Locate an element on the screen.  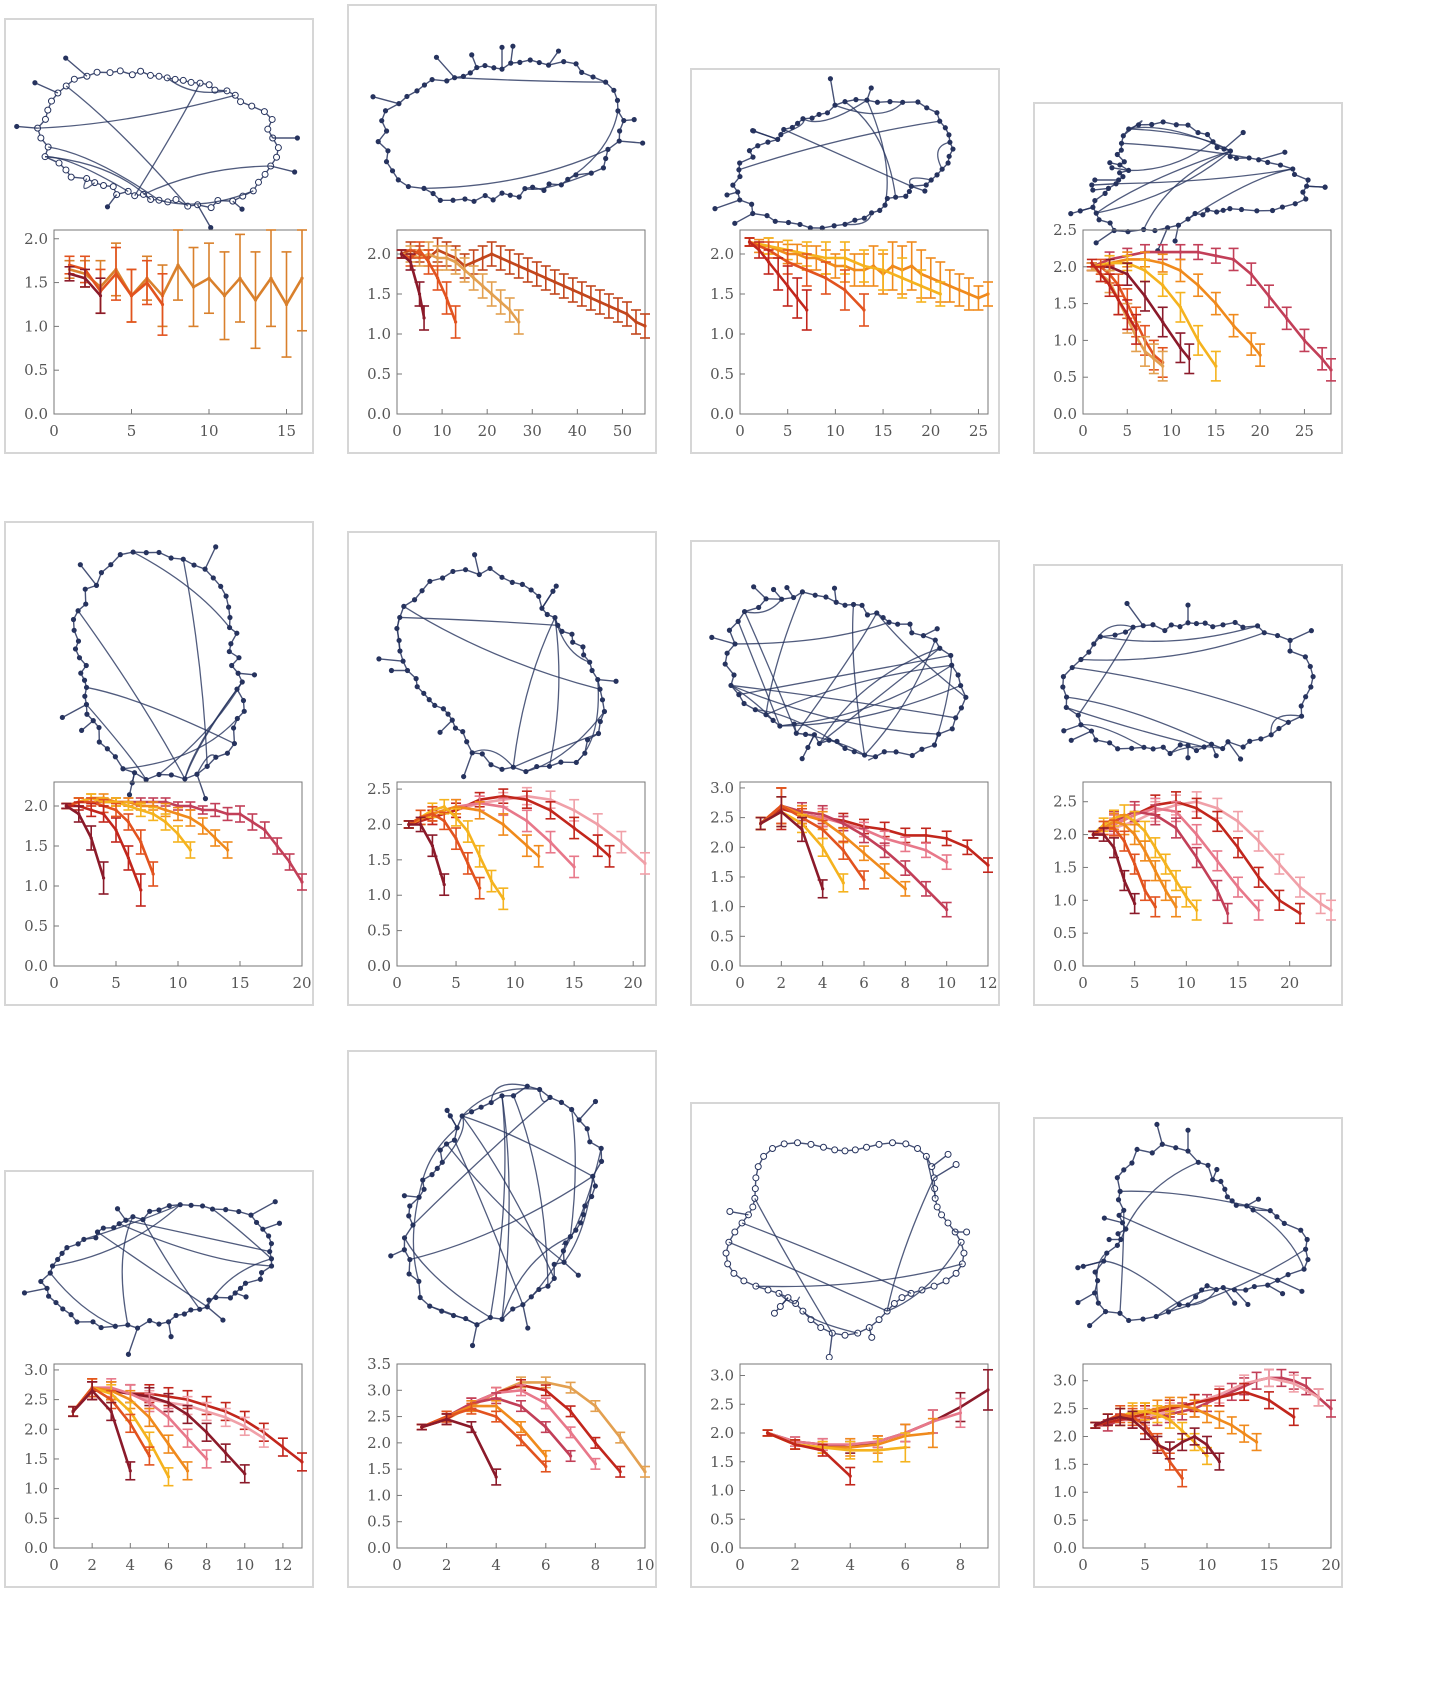
dimension-chart: 0 2 4 6 8 10 12 0.0 0.5 1.0 1.5 2.0 2.5 3.0 is located at coordinates (159, 1471).